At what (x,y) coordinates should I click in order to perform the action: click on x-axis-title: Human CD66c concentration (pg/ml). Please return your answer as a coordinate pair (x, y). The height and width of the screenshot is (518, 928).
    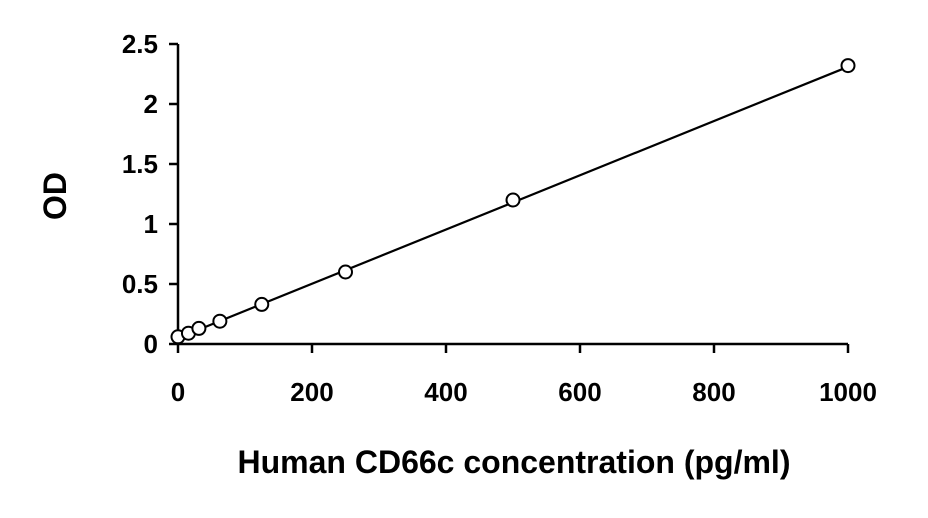
    Looking at the image, I should click on (514, 462).